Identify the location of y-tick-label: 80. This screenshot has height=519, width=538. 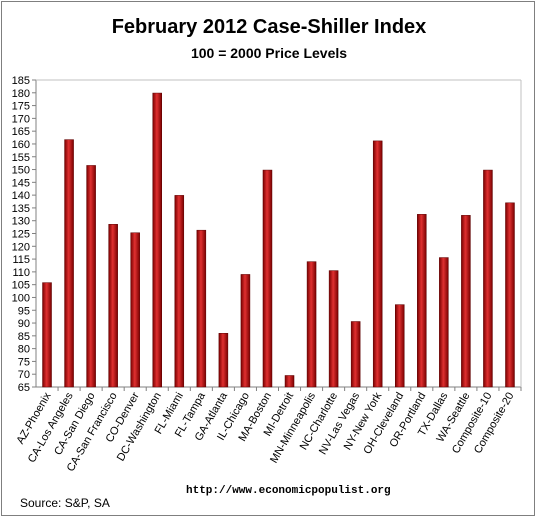
(24, 350).